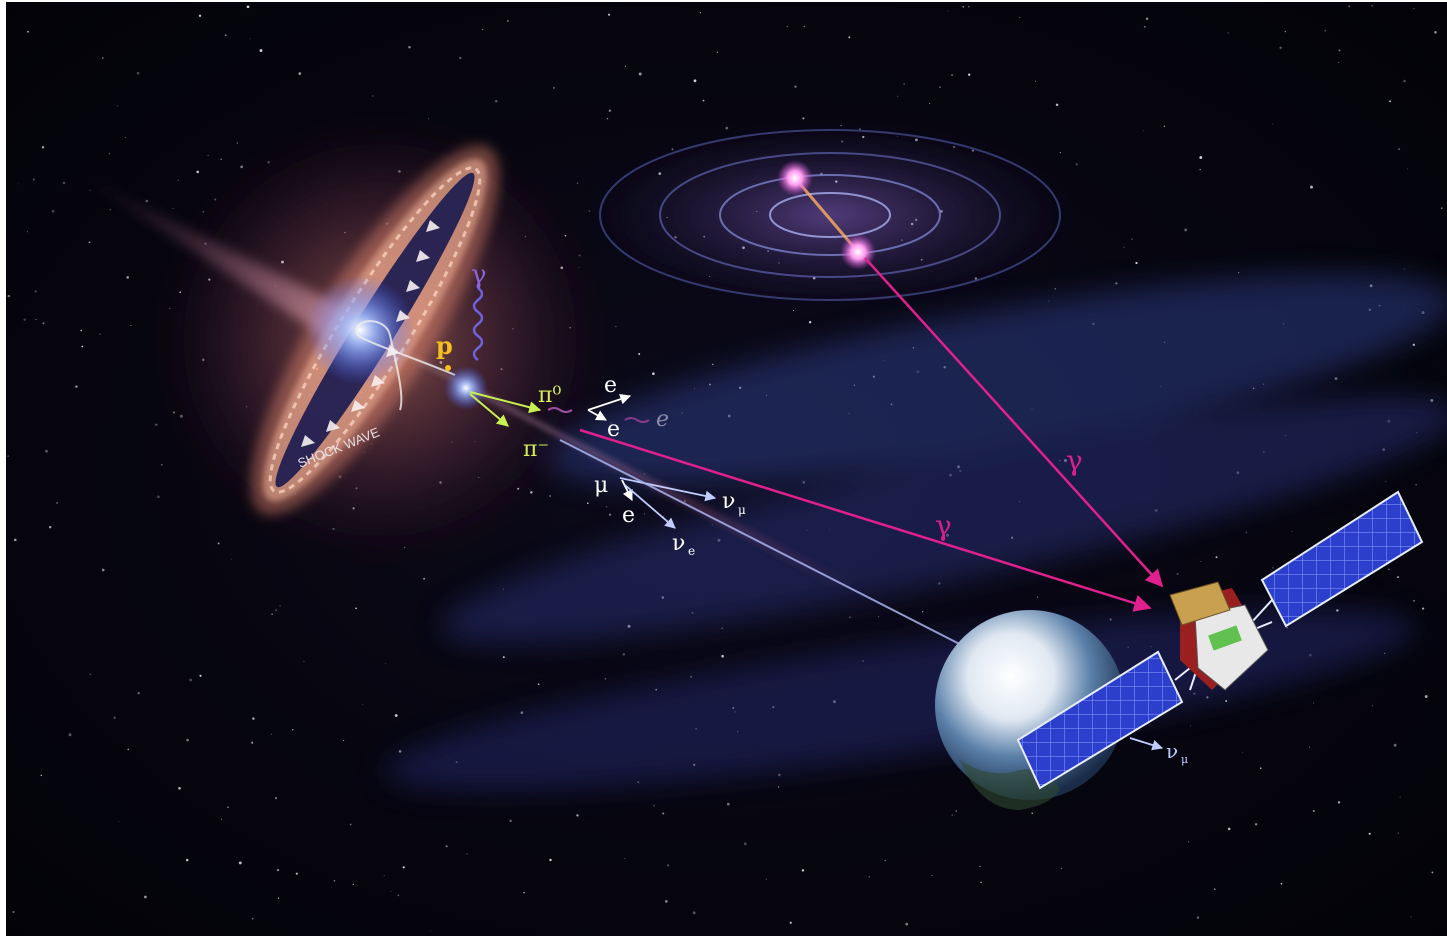  Describe the element at coordinates (627, 490) in the screenshot. I see `muon-electron-arrow` at that location.